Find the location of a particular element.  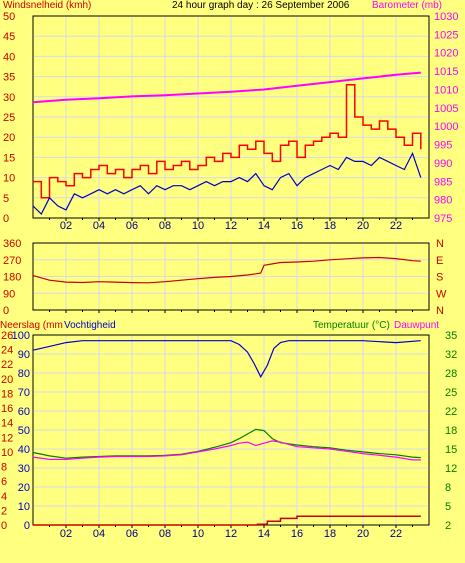

barometer-tick-label: 1030 is located at coordinates (446, 17).